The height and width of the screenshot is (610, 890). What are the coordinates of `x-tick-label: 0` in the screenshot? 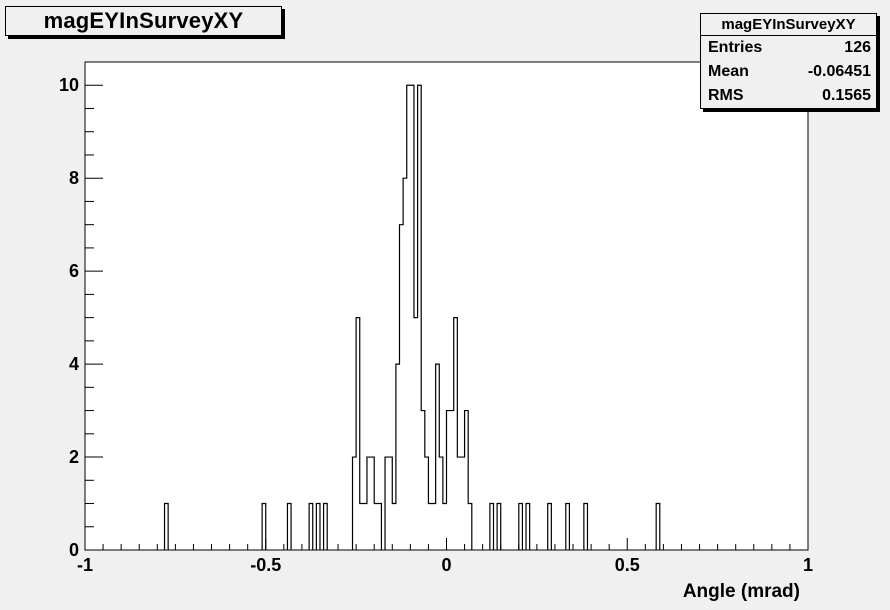 It's located at (446, 565).